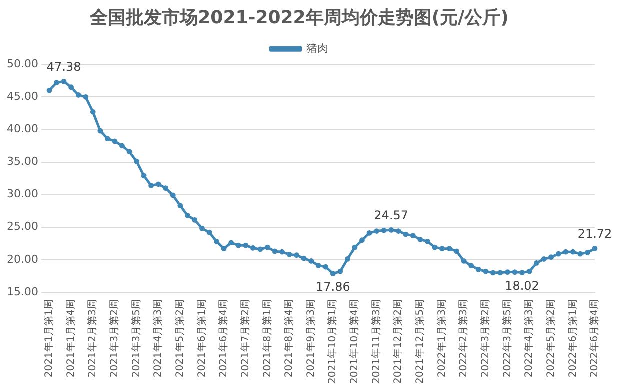  What do you see at coordinates (114, 338) in the screenshot?
I see `x-tick-label: 2021年3月第2周` at bounding box center [114, 338].